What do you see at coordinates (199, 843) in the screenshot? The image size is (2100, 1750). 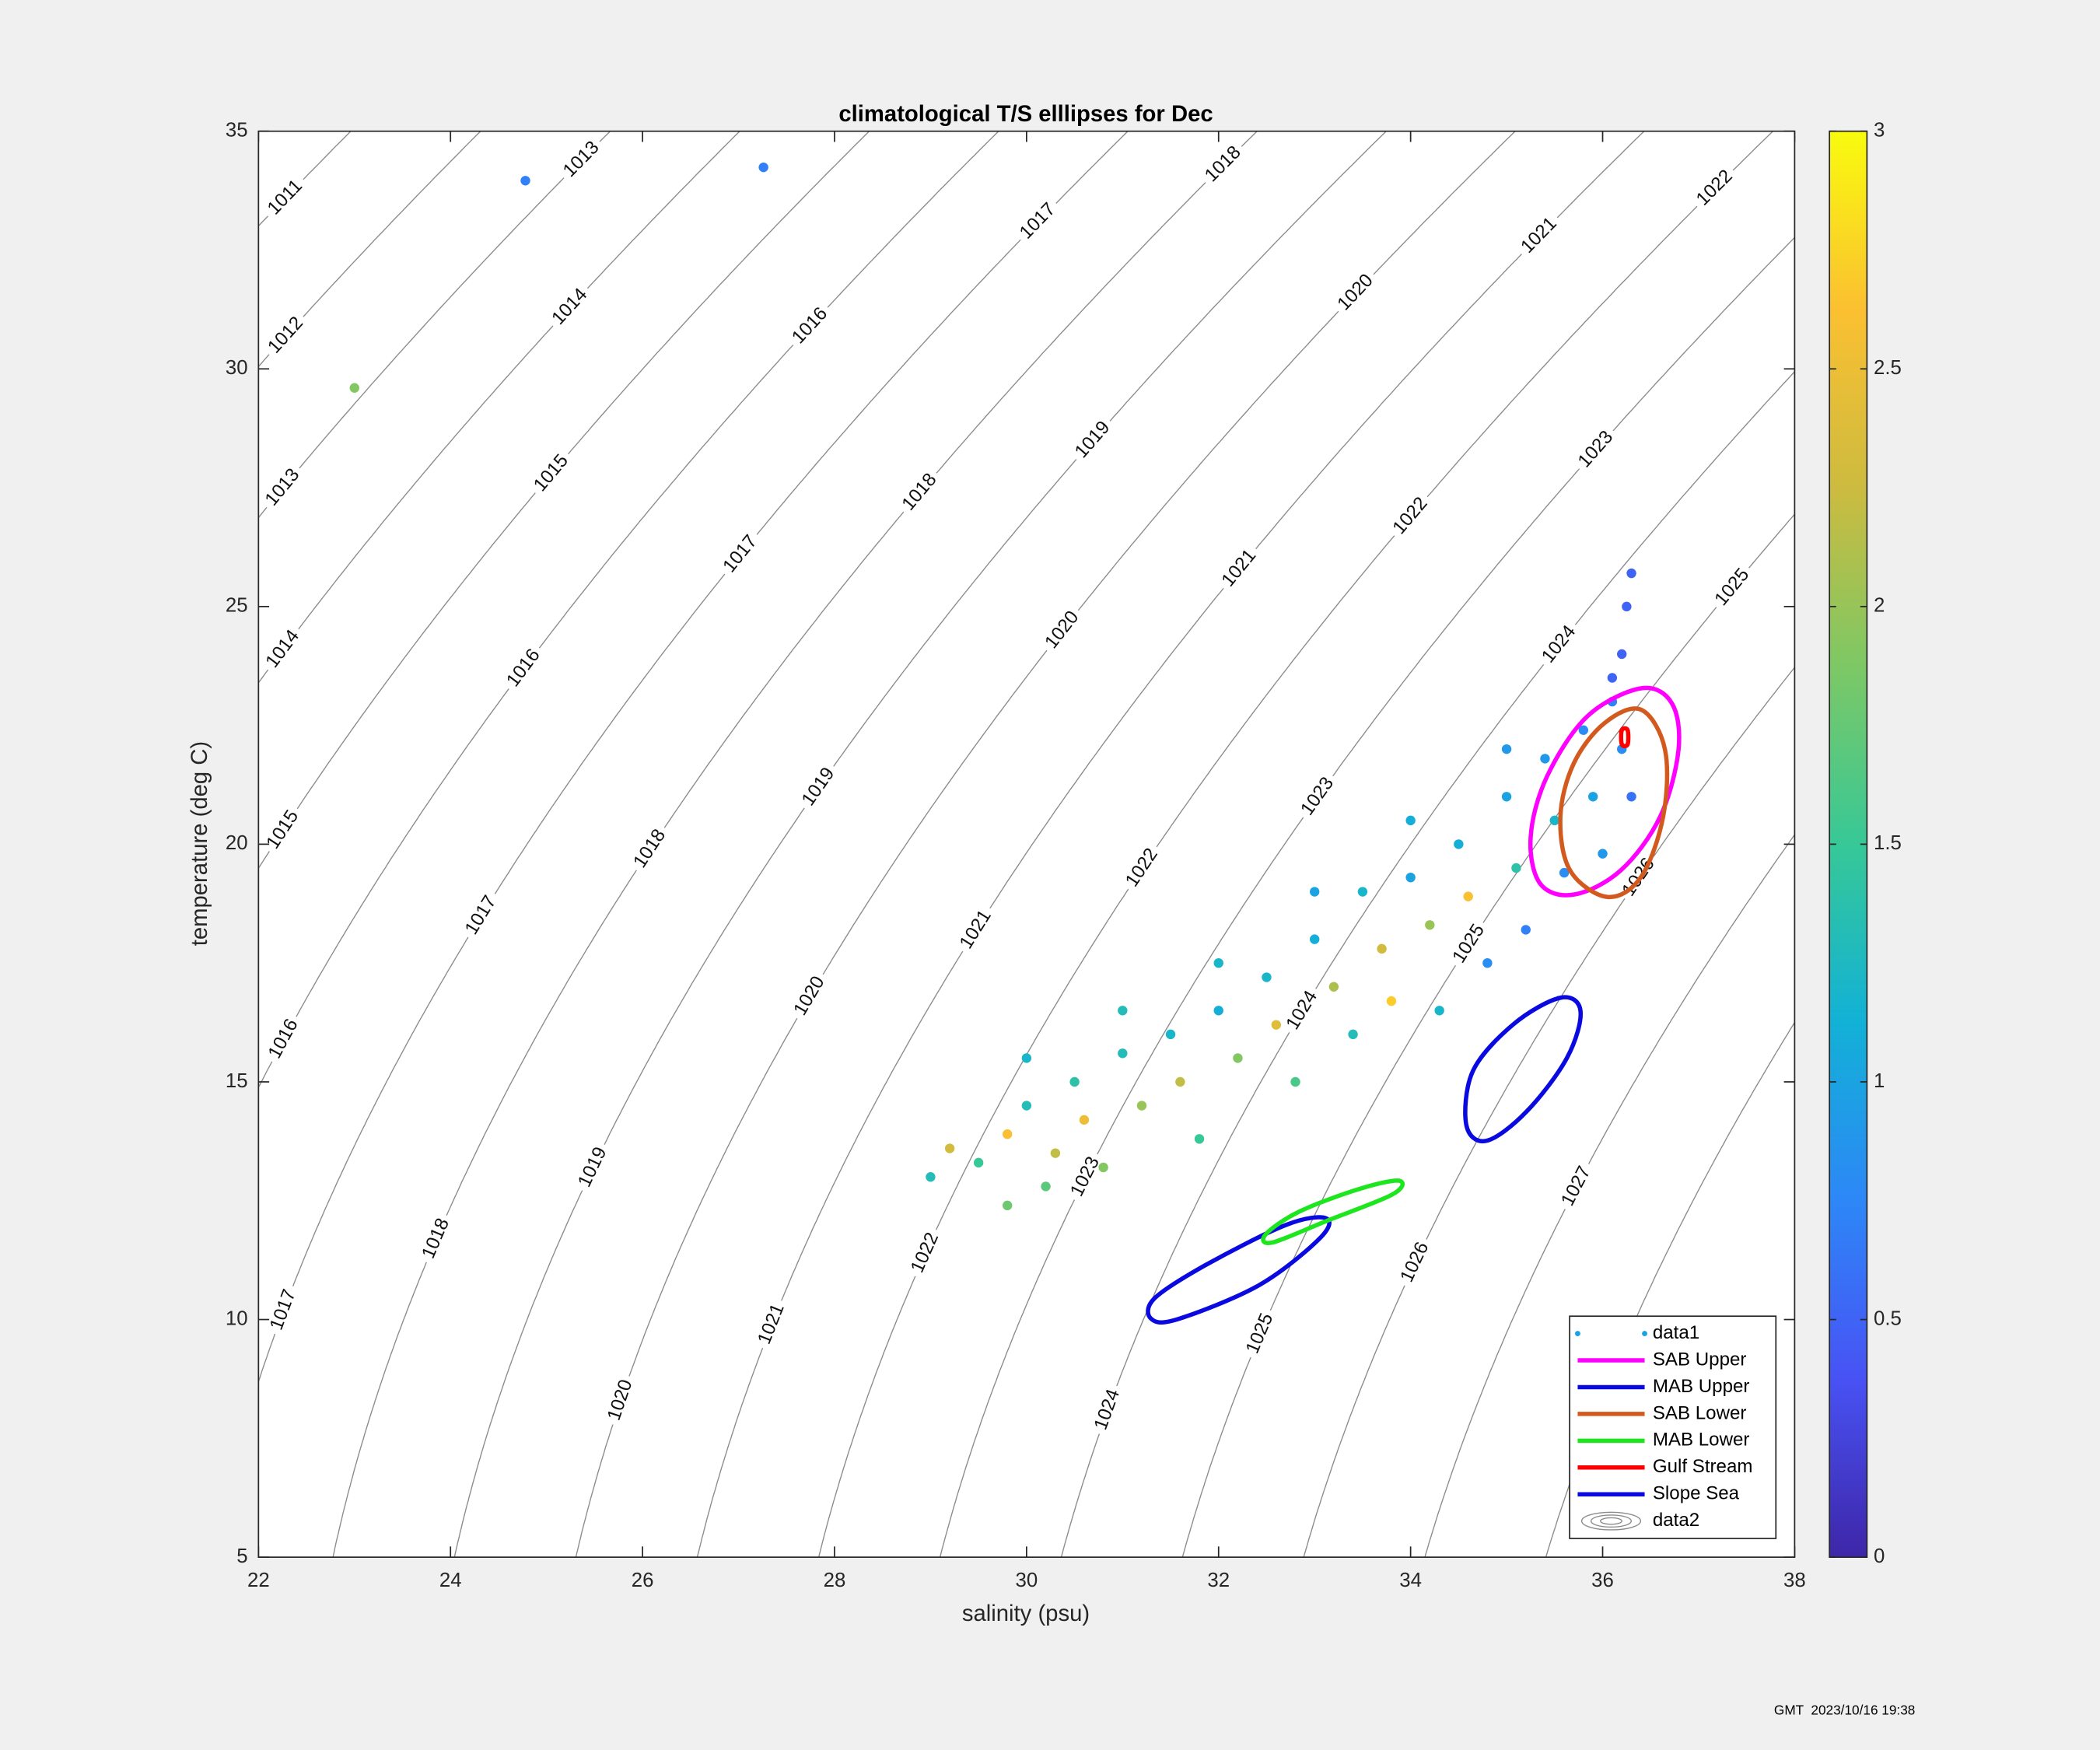 I see `y-axis-label: temperature (deg C)` at bounding box center [199, 843].